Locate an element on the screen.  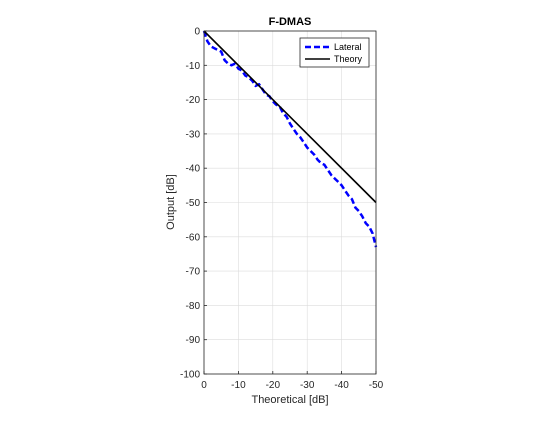
y-tick-label: -40 is located at coordinates (193, 169).